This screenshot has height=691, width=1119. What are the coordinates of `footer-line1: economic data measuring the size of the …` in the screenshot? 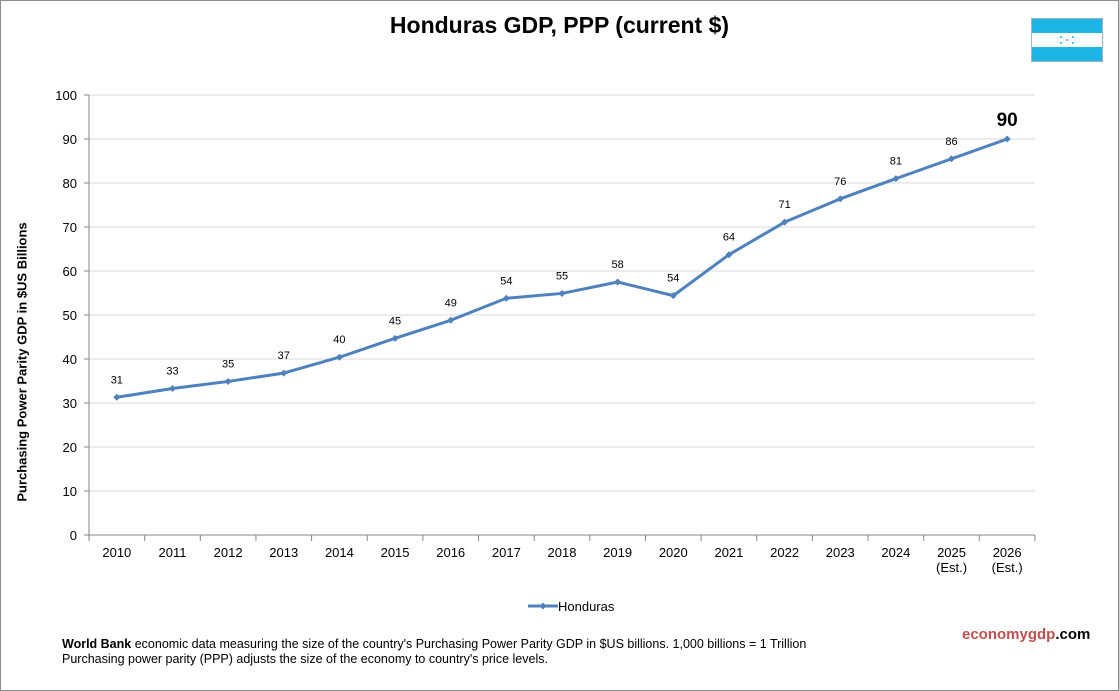 It's located at (469, 644).